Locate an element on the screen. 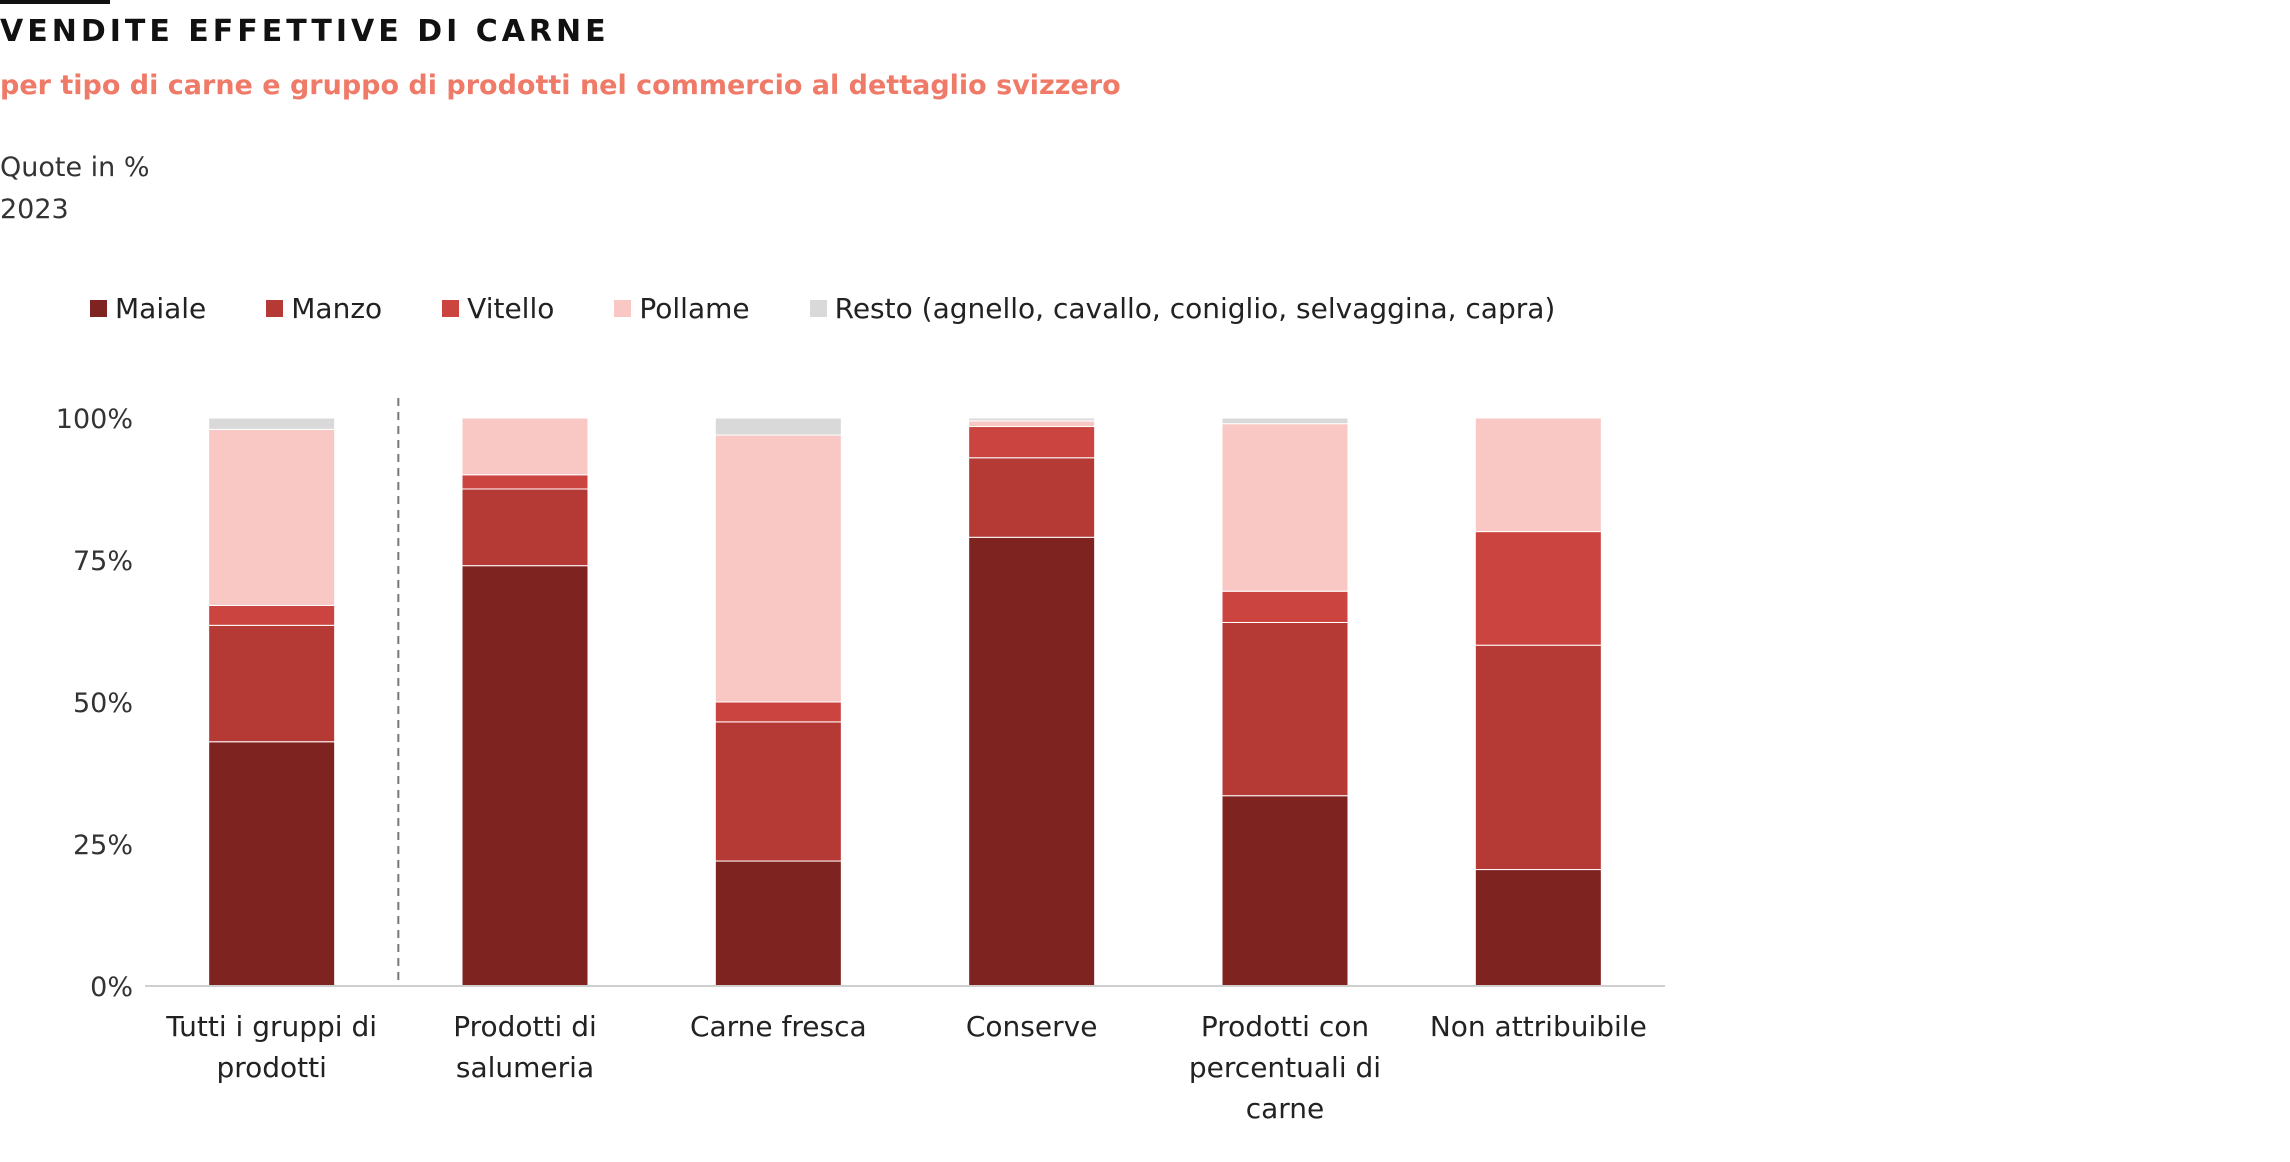 This screenshot has width=2290, height=1162. x-category-label-line: Conserve is located at coordinates (1032, 1026).